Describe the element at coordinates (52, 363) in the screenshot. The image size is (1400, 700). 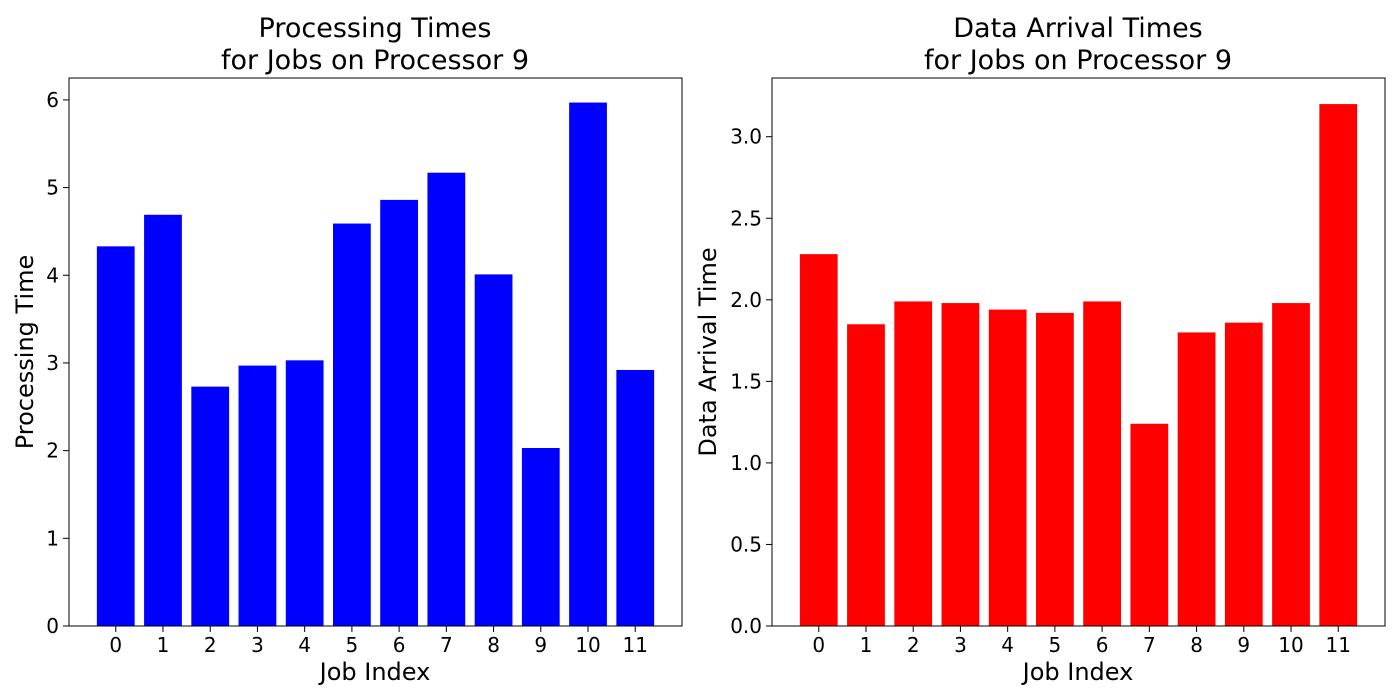
I see `y-tick-label: 3` at that location.